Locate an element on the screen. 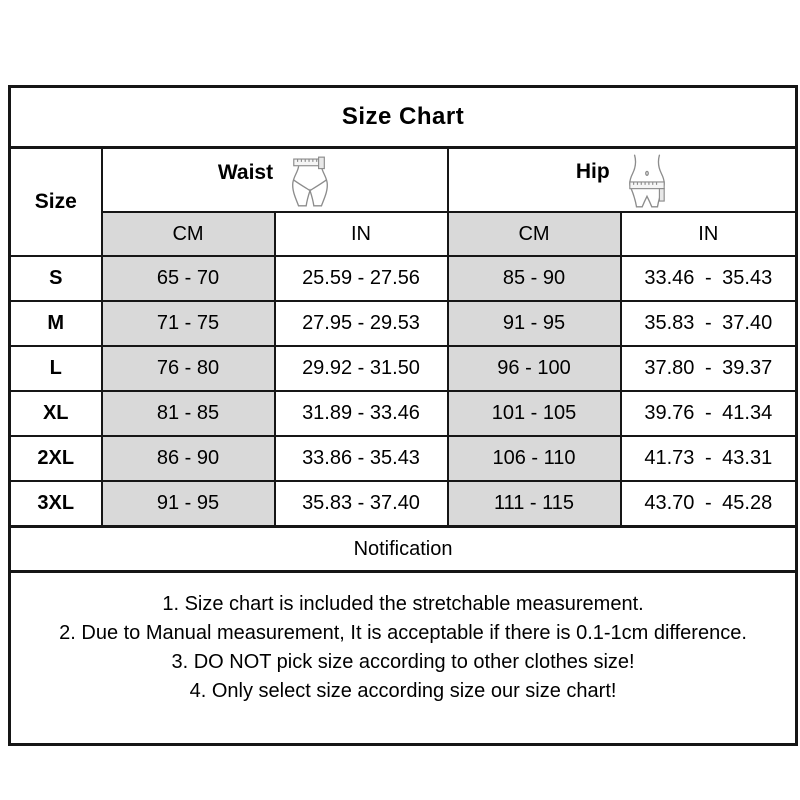 This screenshot has height=800, width=800. hip-cm-value: 106 - 110 is located at coordinates (534, 458).